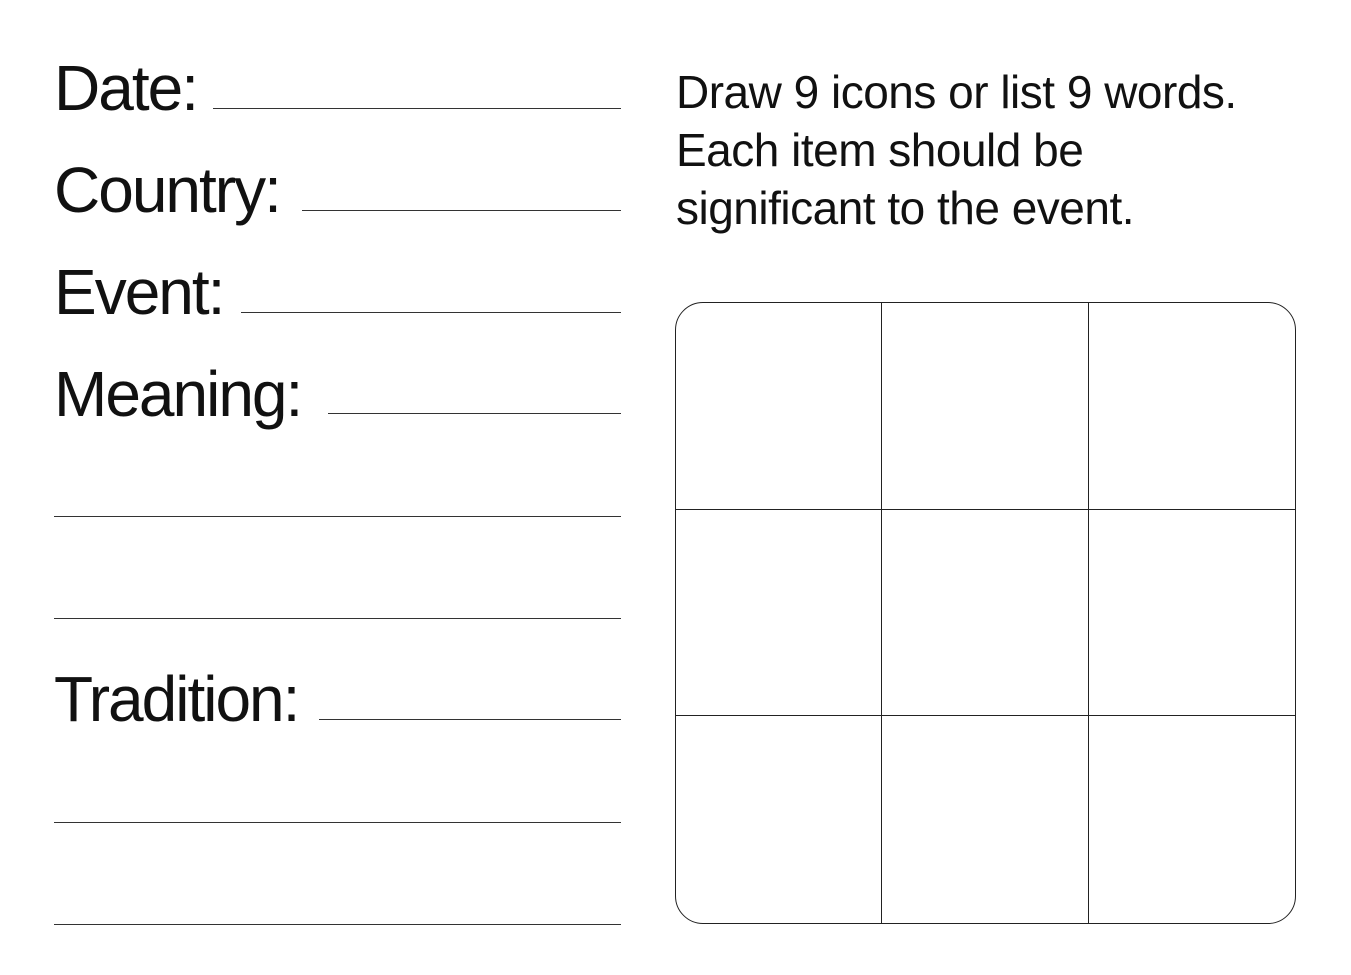 The width and height of the screenshot is (1351, 975). Describe the element at coordinates (177, 699) in the screenshot. I see `tradition-label: Tradition:` at that location.